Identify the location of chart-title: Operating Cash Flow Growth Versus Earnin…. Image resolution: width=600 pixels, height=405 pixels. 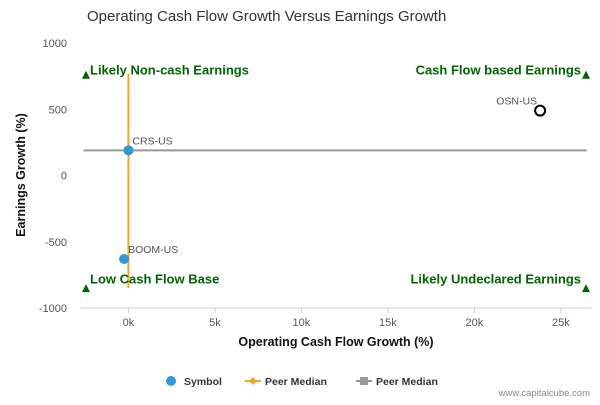
(266, 16).